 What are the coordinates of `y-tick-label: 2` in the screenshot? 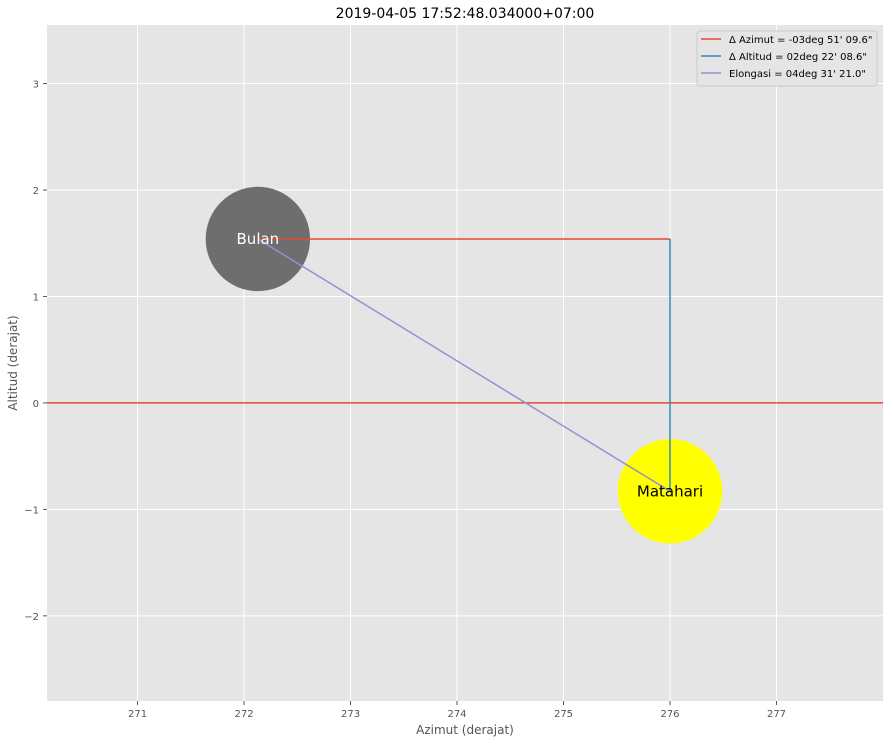 It's located at (36, 191).